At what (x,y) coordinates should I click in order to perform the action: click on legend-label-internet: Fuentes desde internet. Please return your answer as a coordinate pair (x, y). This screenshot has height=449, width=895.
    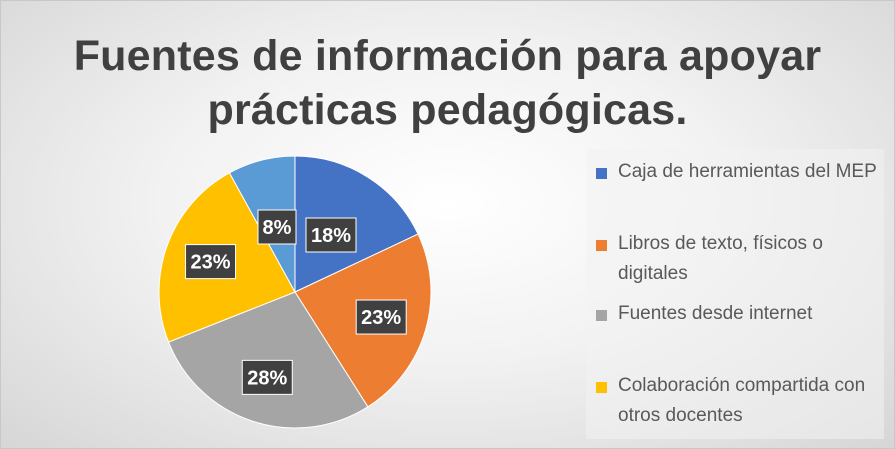
    Looking at the image, I should click on (715, 313).